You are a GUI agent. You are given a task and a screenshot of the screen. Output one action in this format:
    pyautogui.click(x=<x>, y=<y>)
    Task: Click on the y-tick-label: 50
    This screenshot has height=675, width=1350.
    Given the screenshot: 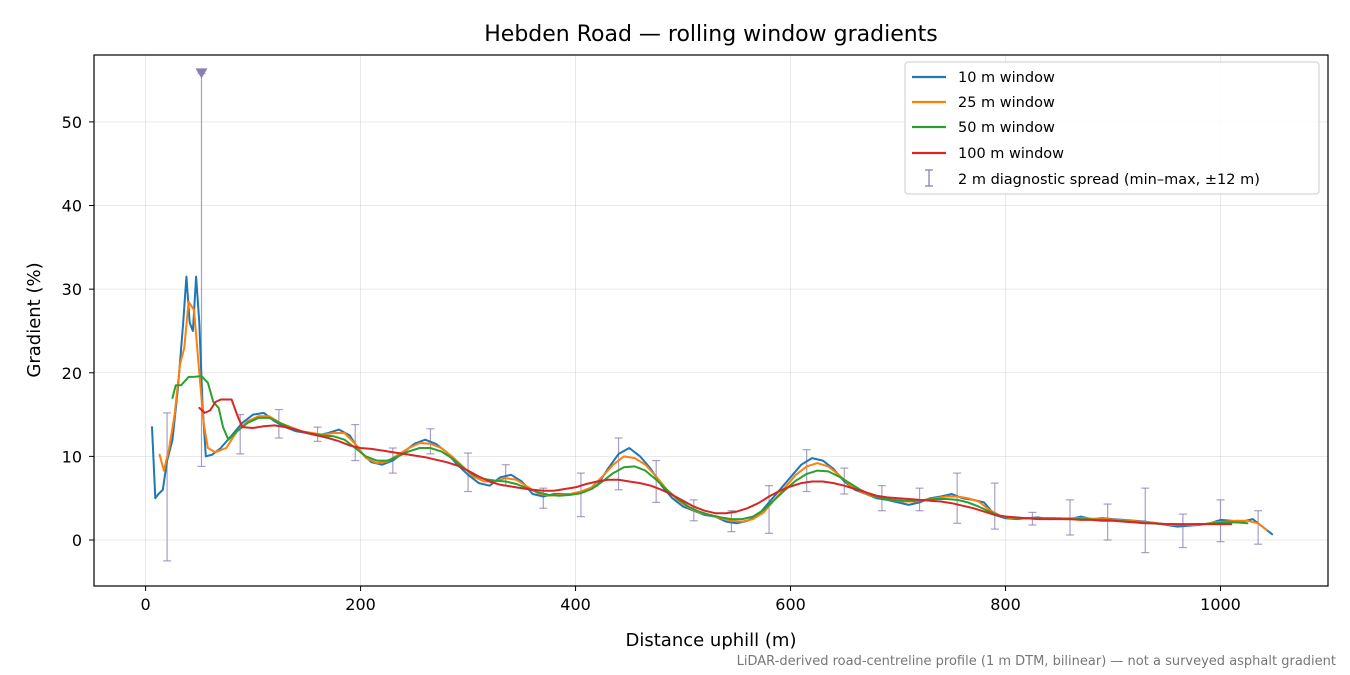 What is the action you would take?
    pyautogui.click(x=72, y=122)
    